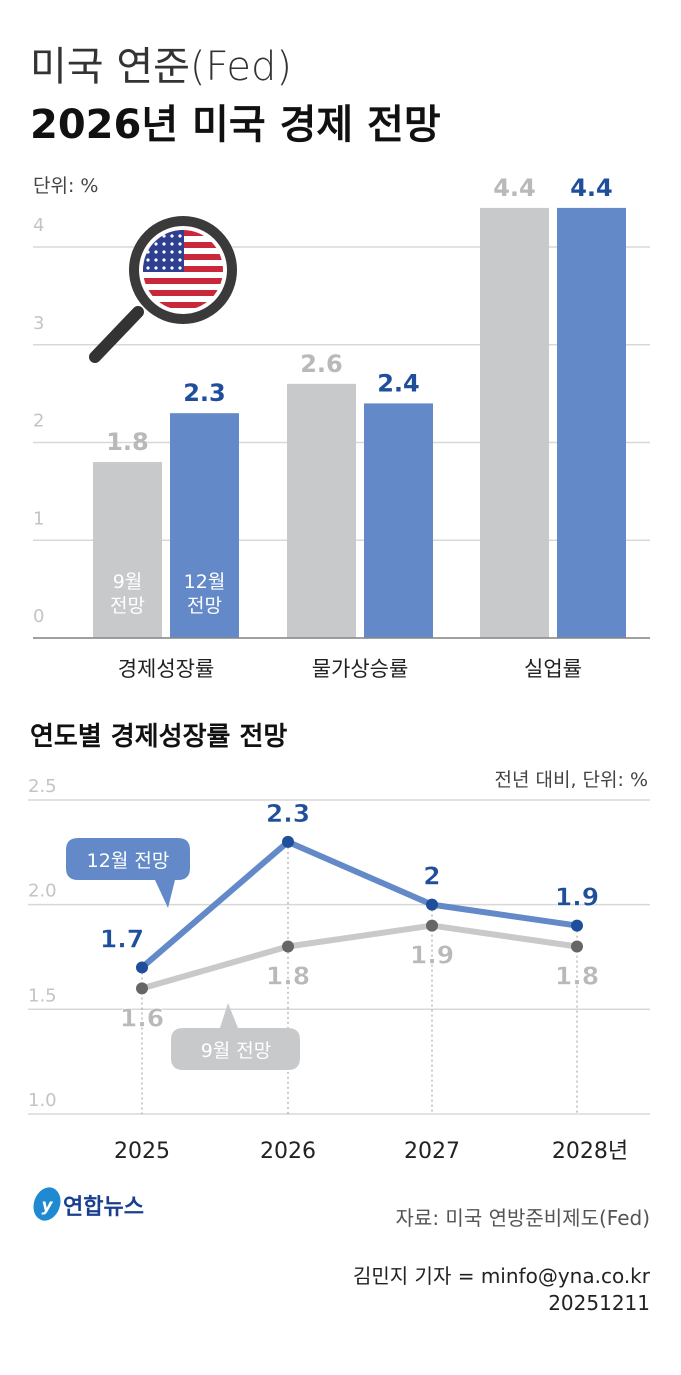 The height and width of the screenshot is (1375, 681). I want to click on y-tick-label: 1.0, so click(42, 1100).